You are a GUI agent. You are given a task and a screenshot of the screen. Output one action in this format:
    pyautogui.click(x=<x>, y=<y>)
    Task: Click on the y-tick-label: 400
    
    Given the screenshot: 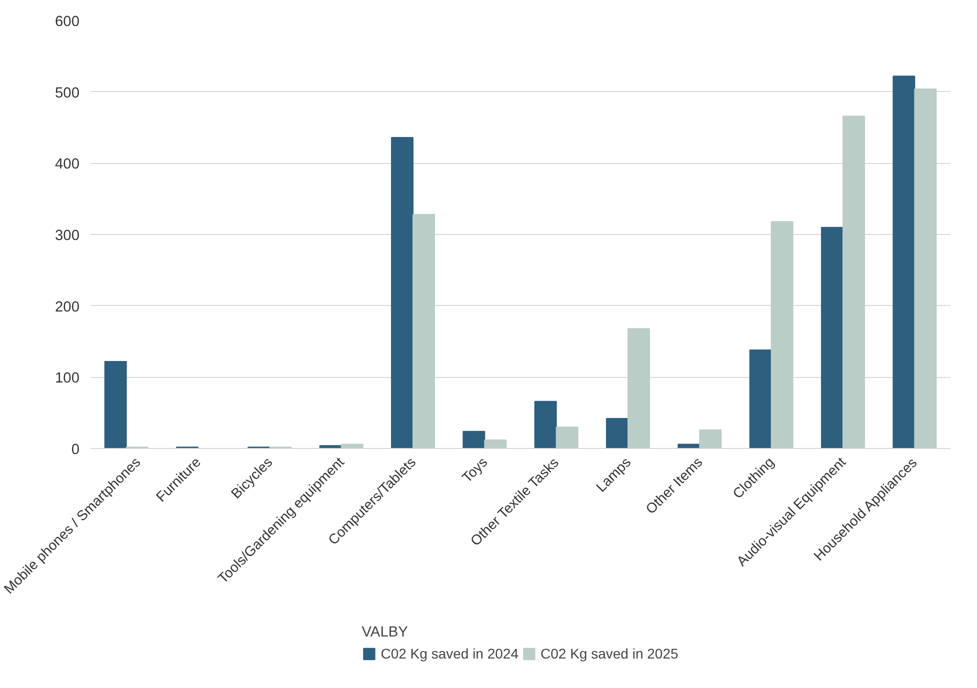 What is the action you would take?
    pyautogui.click(x=67, y=164)
    